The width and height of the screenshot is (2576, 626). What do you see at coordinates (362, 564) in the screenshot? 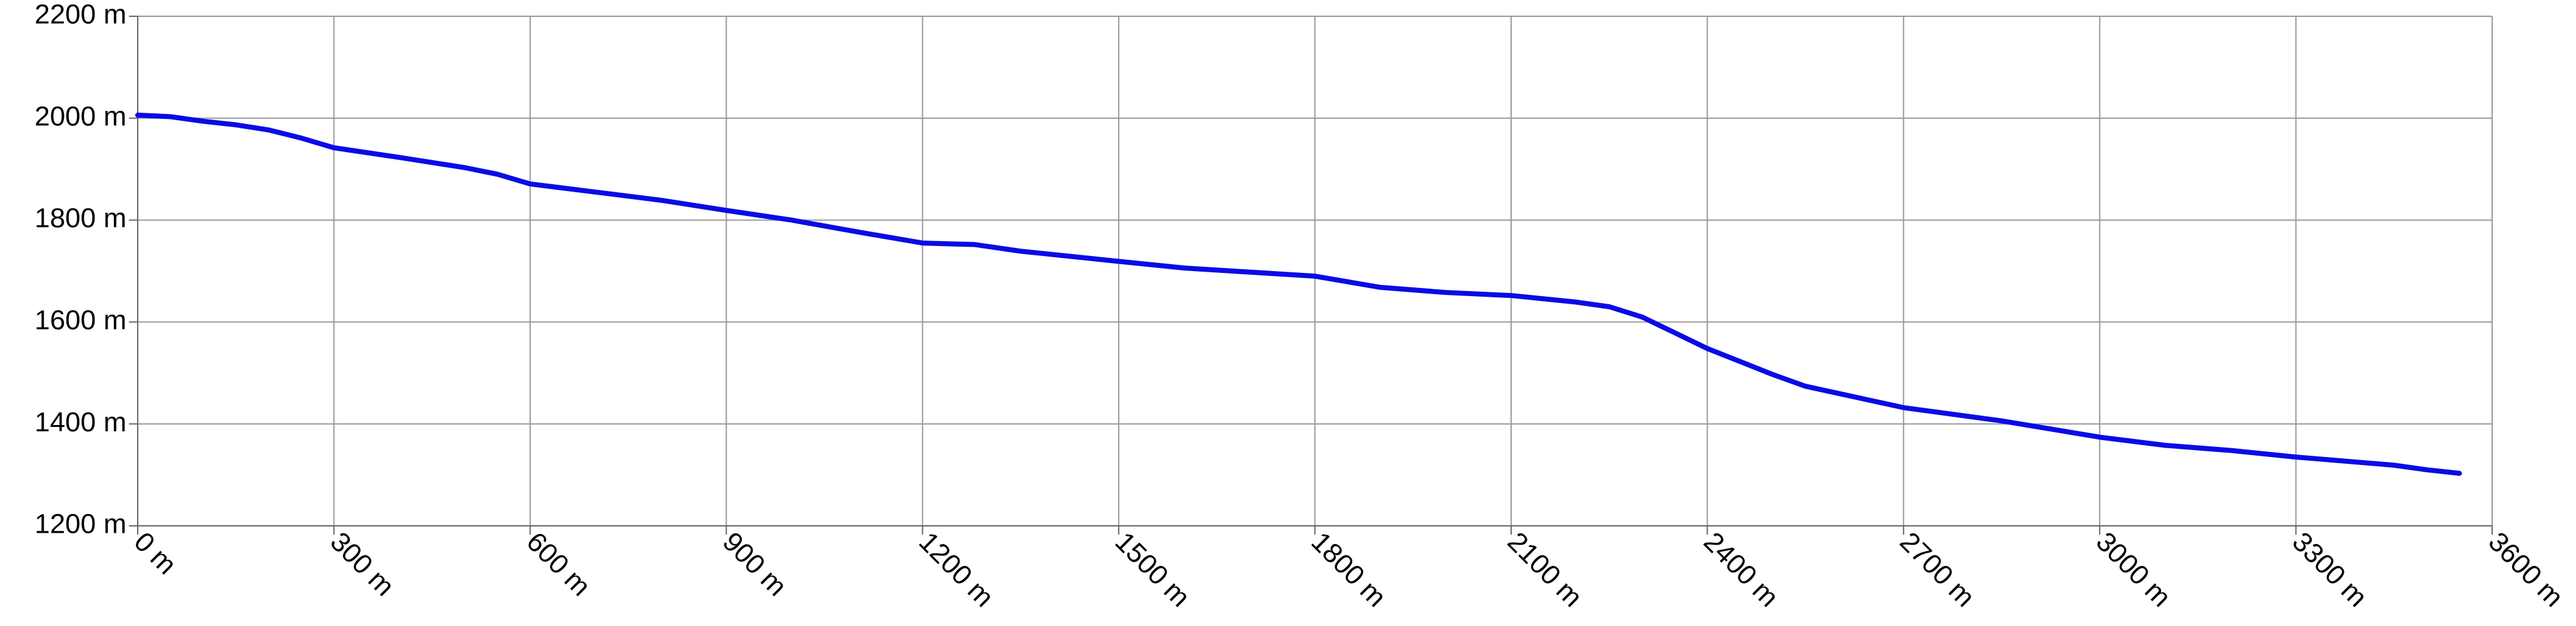
I see `x-tick-label: 300 m` at bounding box center [362, 564].